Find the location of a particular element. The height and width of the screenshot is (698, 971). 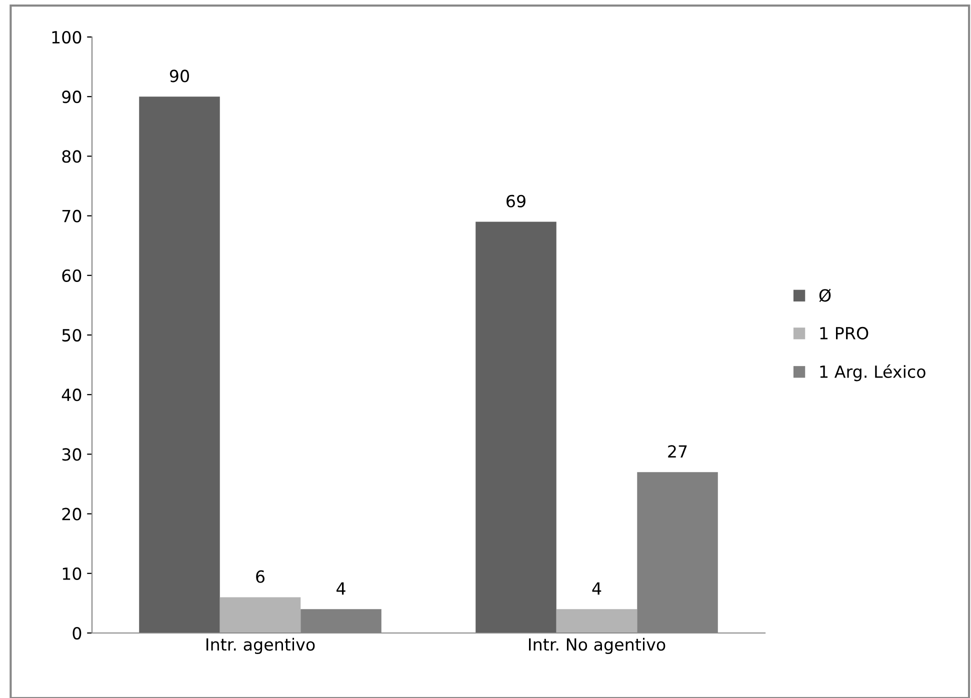

x-tick-label: Intr. No agentivo is located at coordinates (597, 646).